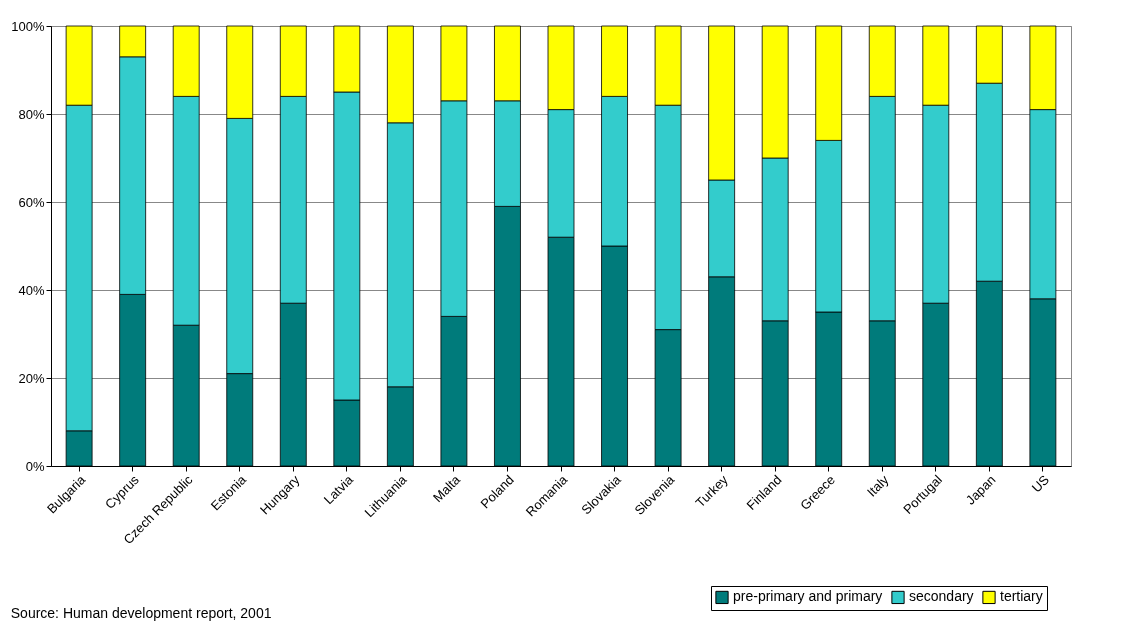  What do you see at coordinates (35, 466) in the screenshot?
I see `y-tick-label: 0%` at bounding box center [35, 466].